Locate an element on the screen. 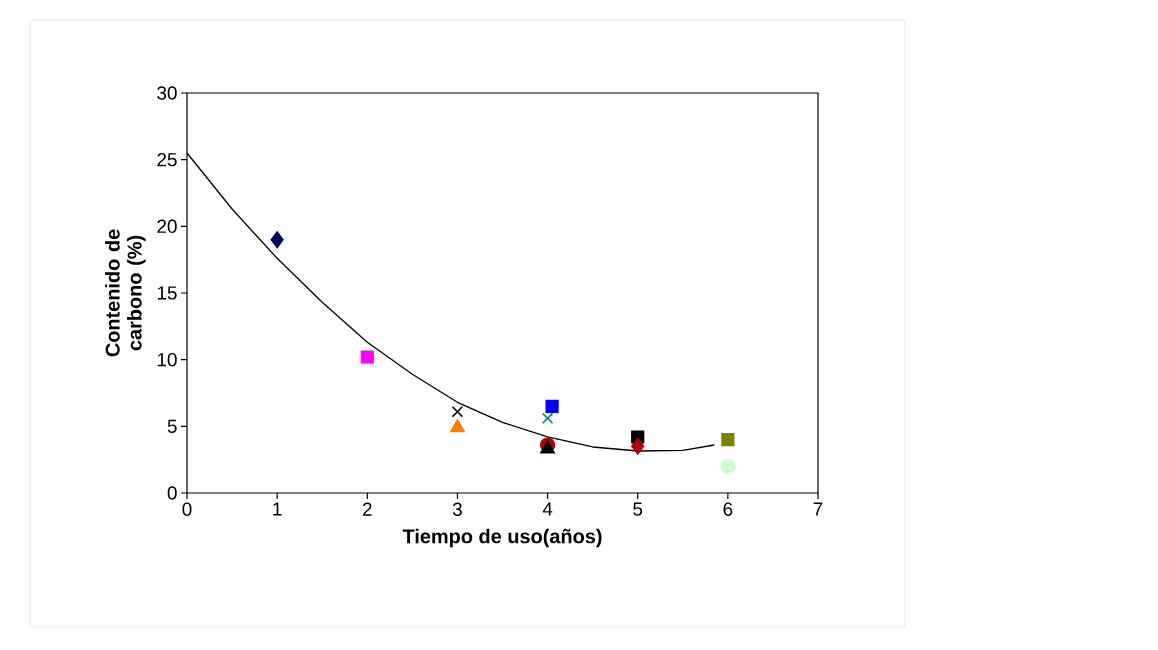  y-tick-label: 10 is located at coordinates (167, 359).